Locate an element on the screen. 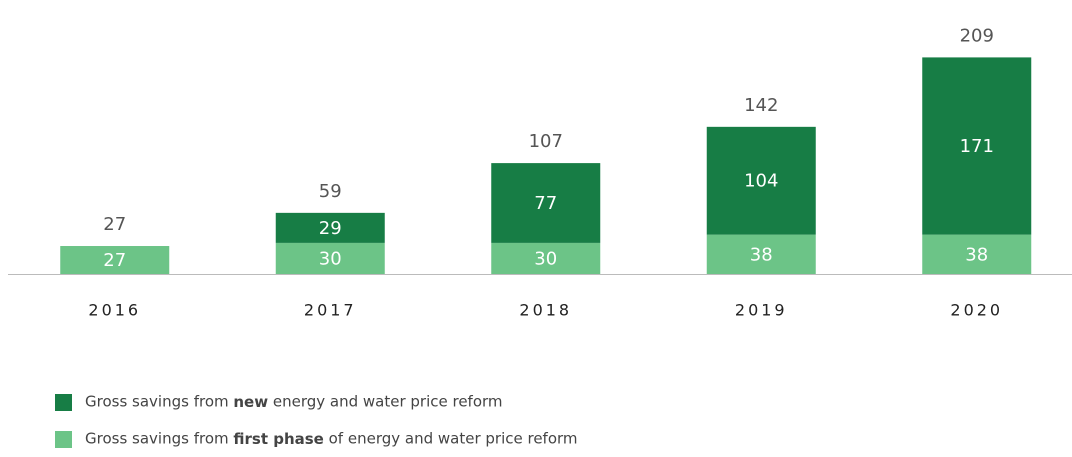  segment-label: 27 is located at coordinates (114, 260).